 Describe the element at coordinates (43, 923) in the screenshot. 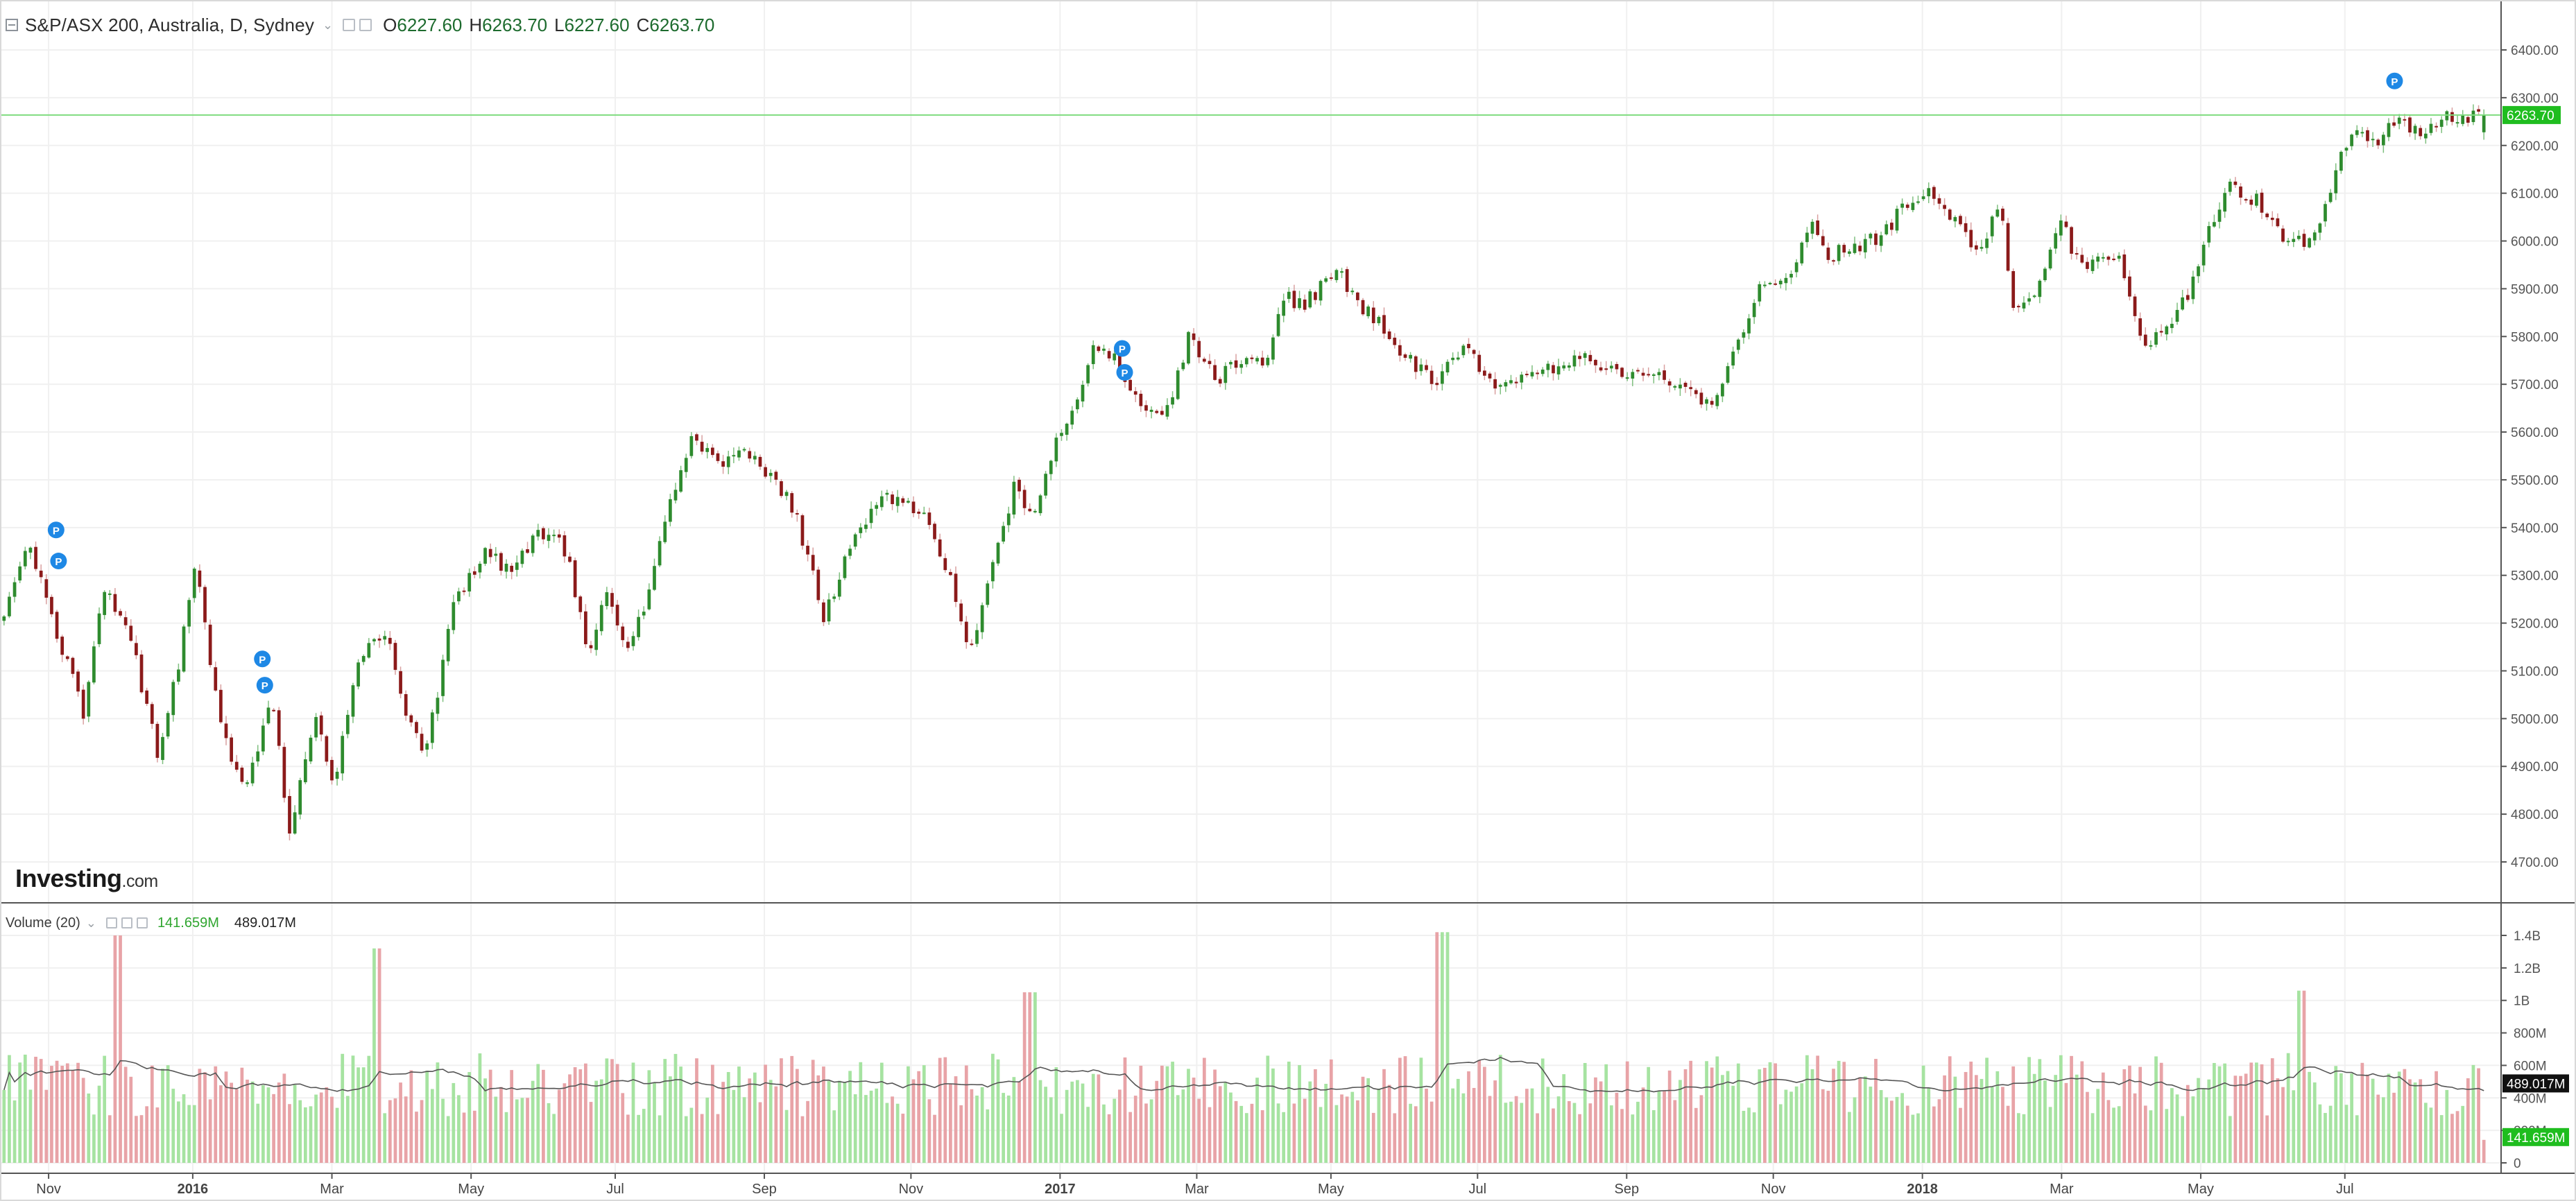

I see `volume-title: Volume (20)` at that location.